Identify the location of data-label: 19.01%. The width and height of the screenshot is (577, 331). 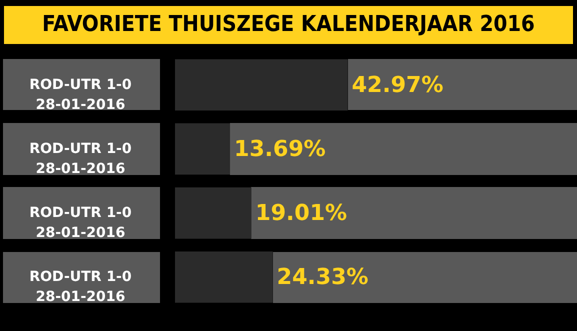
(301, 213).